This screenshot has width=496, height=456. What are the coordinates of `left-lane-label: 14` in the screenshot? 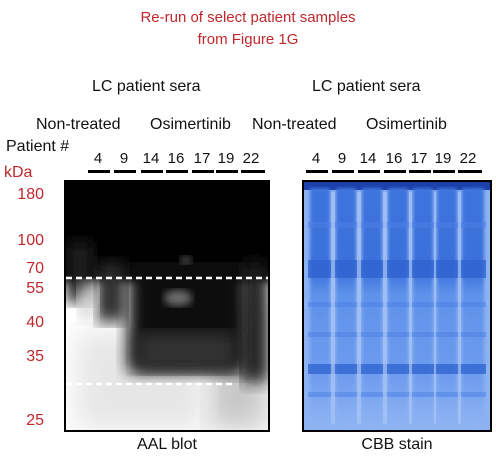 It's located at (151, 158).